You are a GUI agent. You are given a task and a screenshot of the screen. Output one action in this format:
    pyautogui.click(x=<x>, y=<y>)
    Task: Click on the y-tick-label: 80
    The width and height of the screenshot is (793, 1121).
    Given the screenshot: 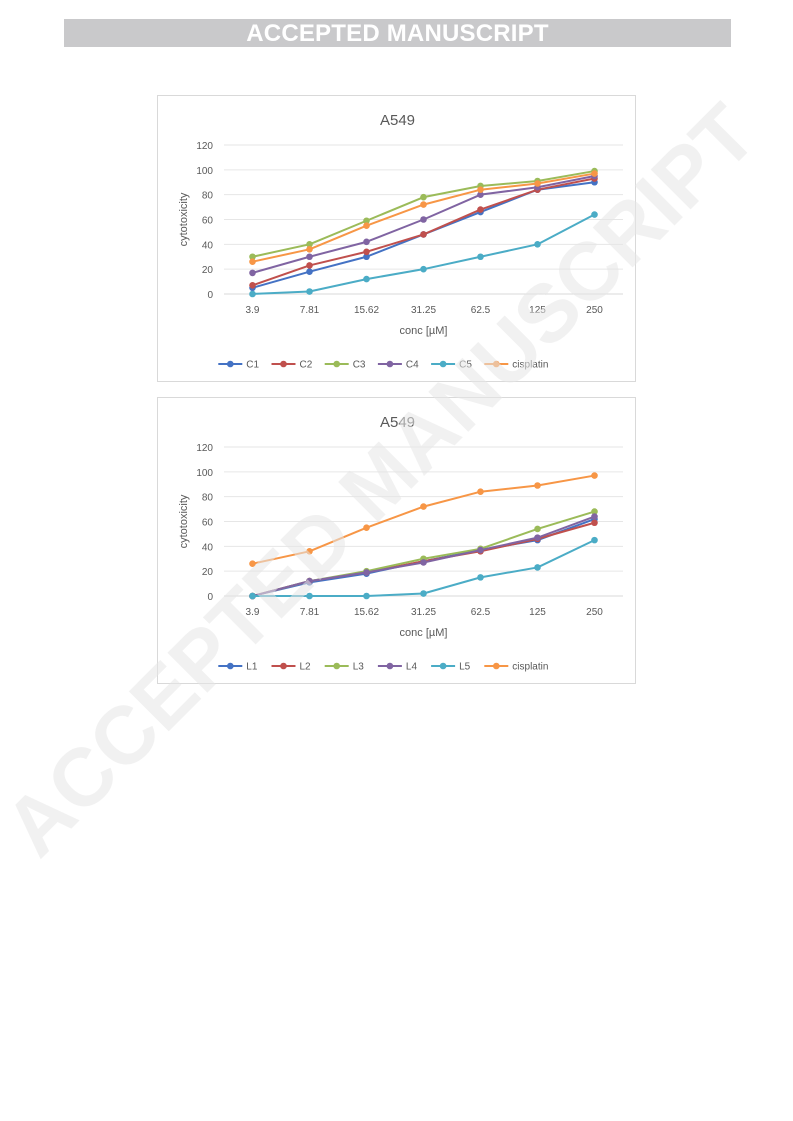 What is the action you would take?
    pyautogui.click(x=208, y=498)
    